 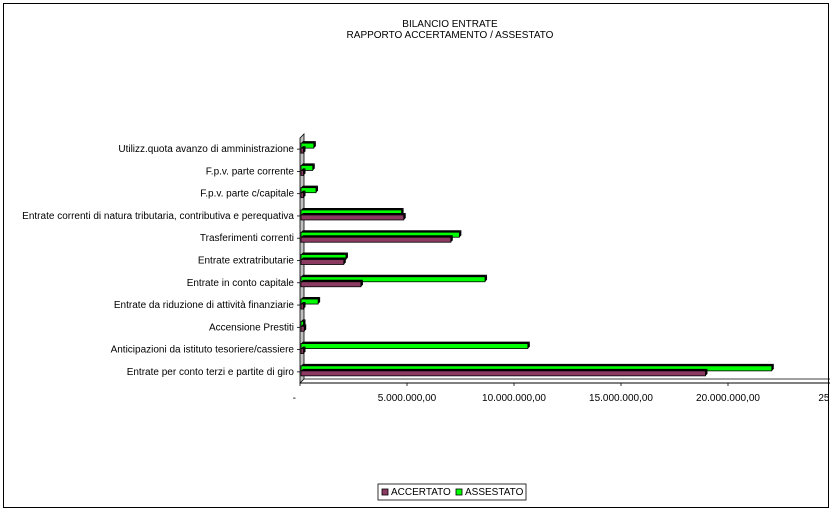 What do you see at coordinates (206, 149) in the screenshot?
I see `category-label: Utilizz.quota avanzo di amministrazione` at bounding box center [206, 149].